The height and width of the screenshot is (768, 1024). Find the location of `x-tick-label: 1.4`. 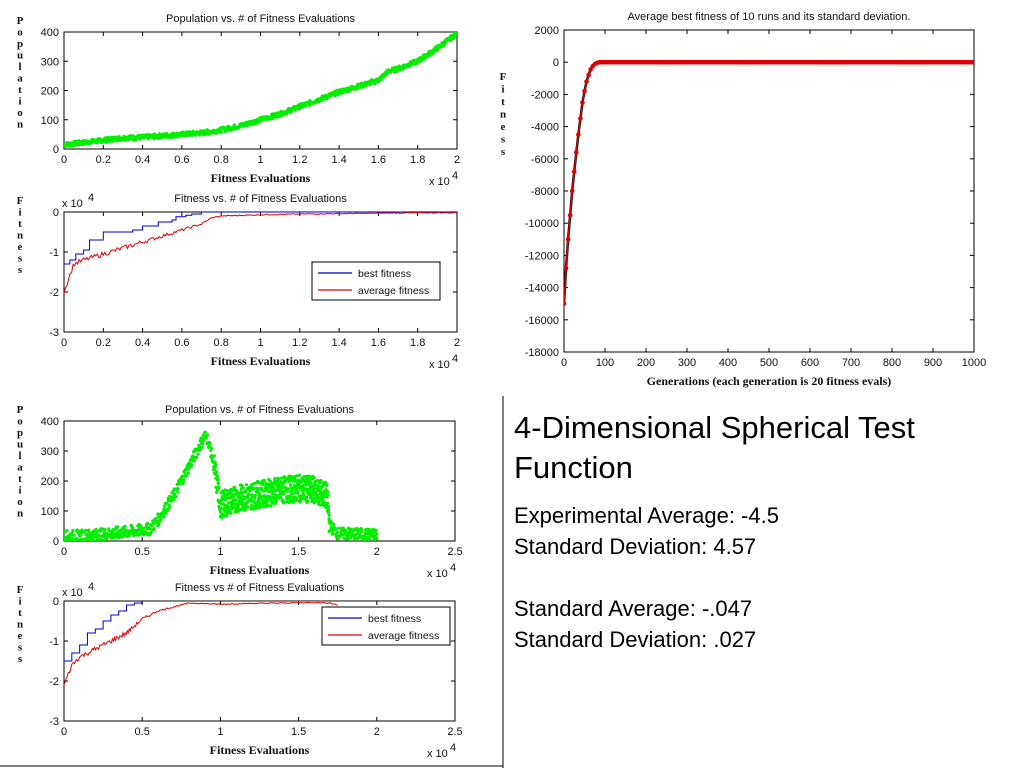

x-tick-label: 1.4 is located at coordinates (338, 160).